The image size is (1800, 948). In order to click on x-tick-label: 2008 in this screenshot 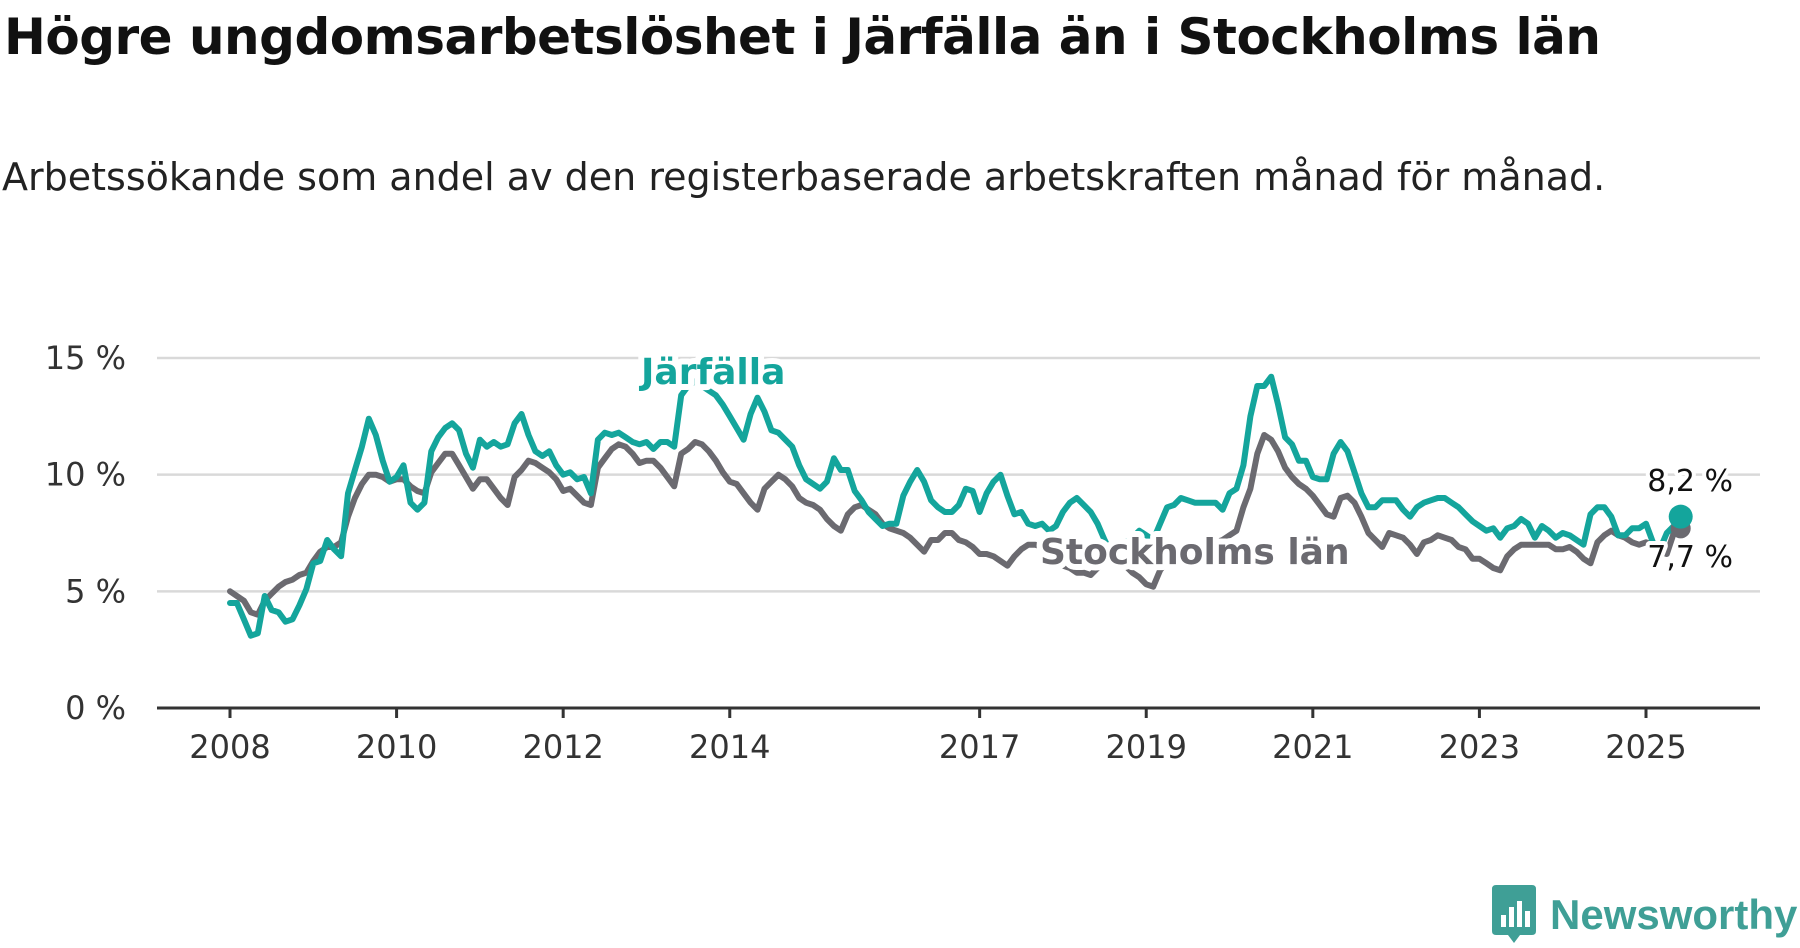, I will do `click(229, 747)`.